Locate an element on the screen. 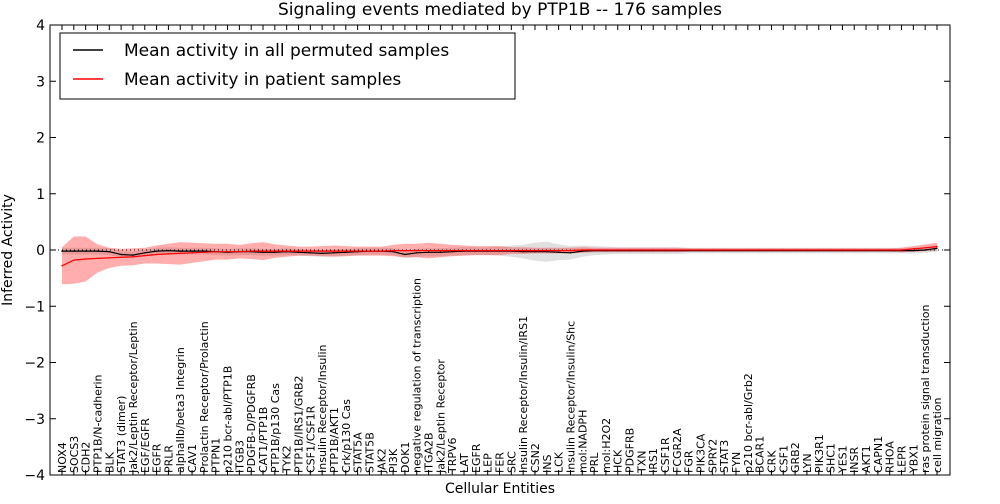 The width and height of the screenshot is (1000, 504). x-tick-label: TYK2 is located at coordinates (287, 459).